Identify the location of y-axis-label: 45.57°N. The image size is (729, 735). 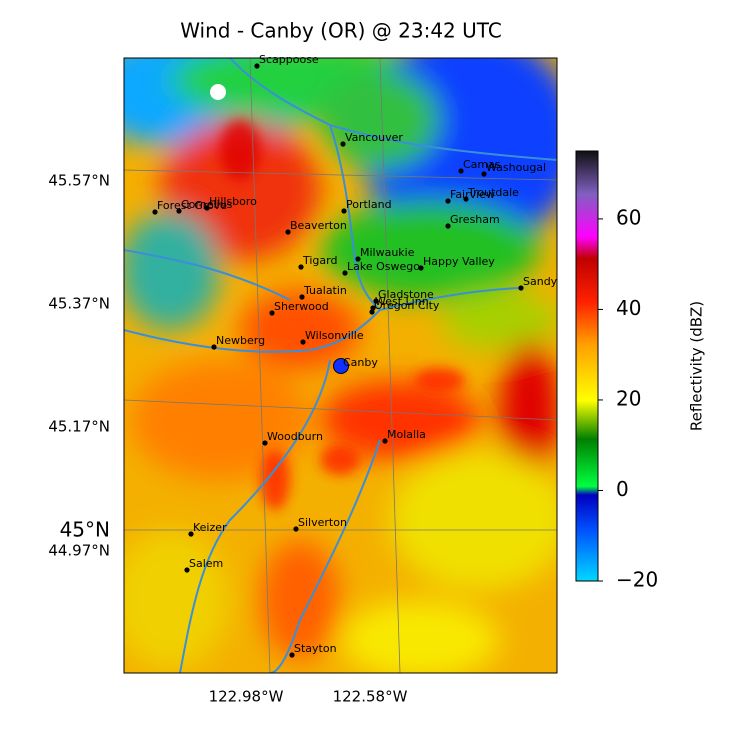
(79, 181).